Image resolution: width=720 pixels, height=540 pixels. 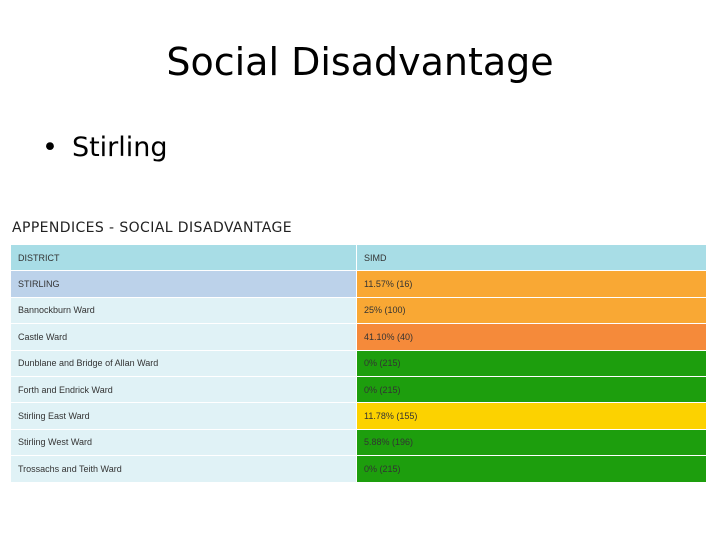 What do you see at coordinates (184, 311) in the screenshot?
I see `district-cell: Bannockburn Ward` at bounding box center [184, 311].